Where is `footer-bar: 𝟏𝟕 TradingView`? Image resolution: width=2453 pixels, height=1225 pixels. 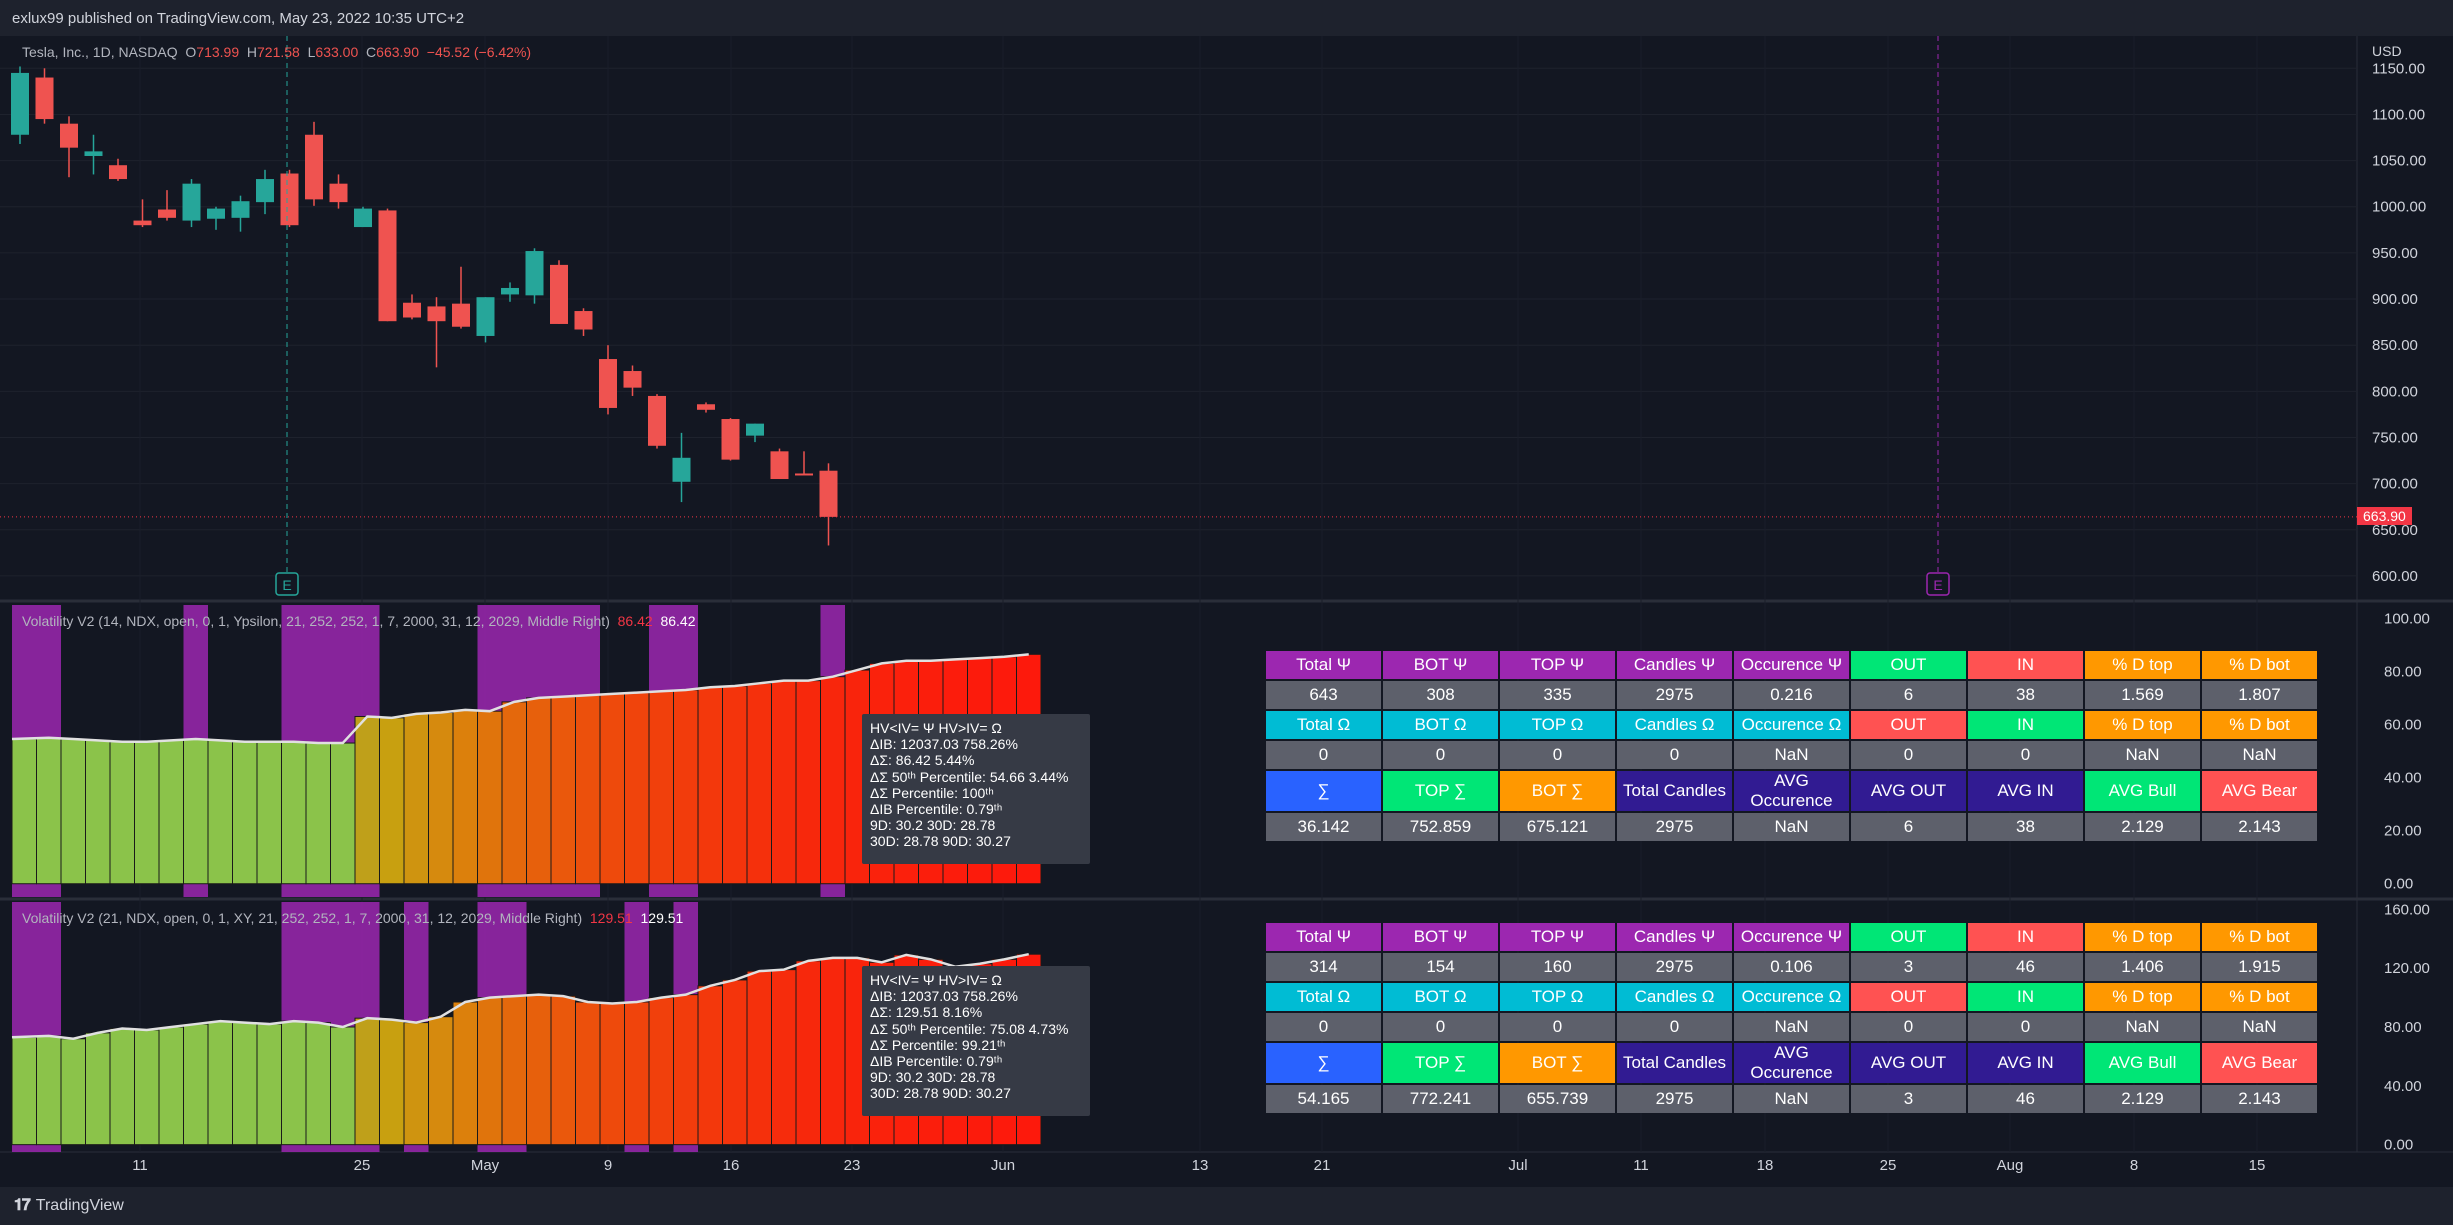
footer-bar: 𝟏𝟕 TradingView is located at coordinates (1226, 1206).